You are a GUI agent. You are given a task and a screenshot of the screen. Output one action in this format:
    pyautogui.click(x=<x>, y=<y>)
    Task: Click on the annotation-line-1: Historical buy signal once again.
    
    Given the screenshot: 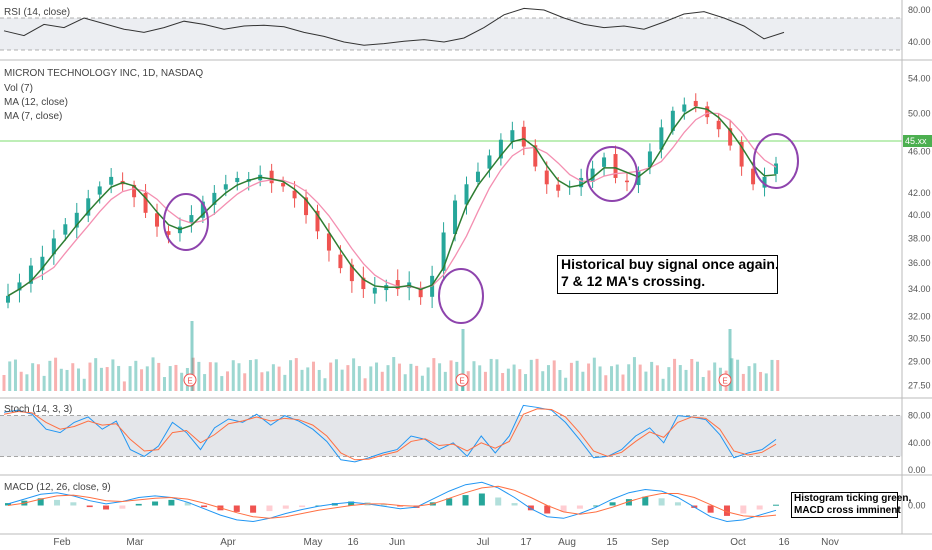 What is the action you would take?
    pyautogui.click(x=670, y=264)
    